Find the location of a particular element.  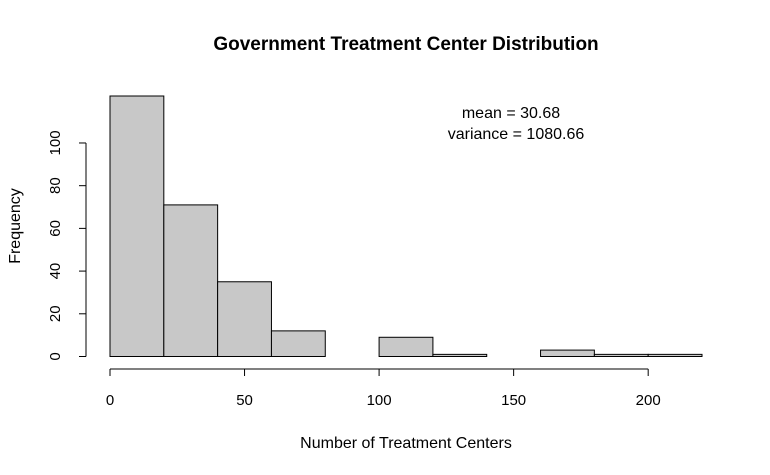

x-tick-label: 100 is located at coordinates (379, 400).